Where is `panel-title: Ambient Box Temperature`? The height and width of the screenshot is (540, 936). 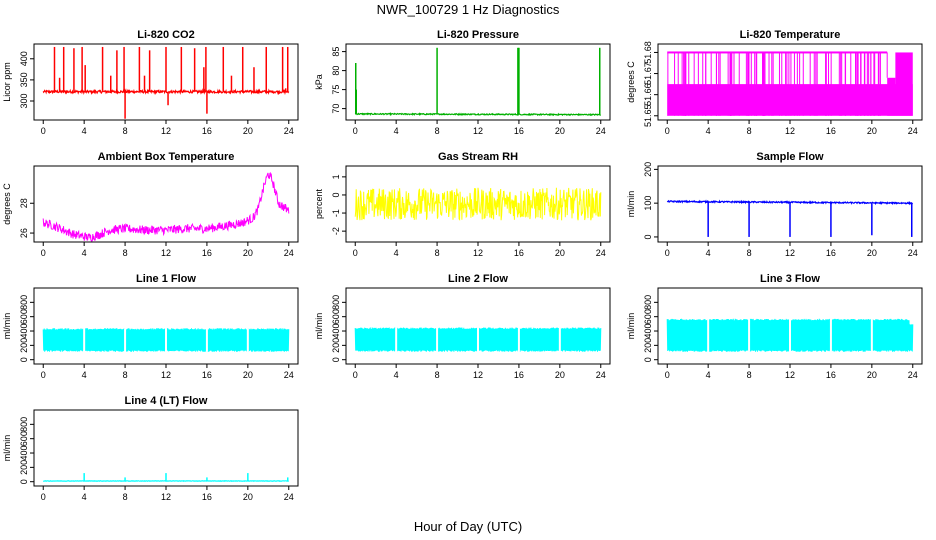 panel-title: Ambient Box Temperature is located at coordinates (166, 157).